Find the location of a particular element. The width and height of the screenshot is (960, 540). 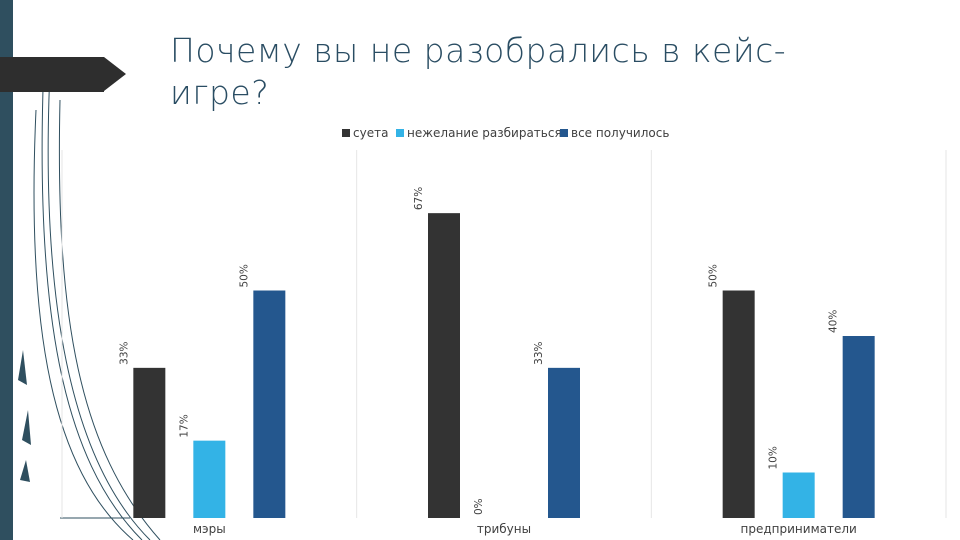

data-label-0-2: 50% is located at coordinates (714, 275).